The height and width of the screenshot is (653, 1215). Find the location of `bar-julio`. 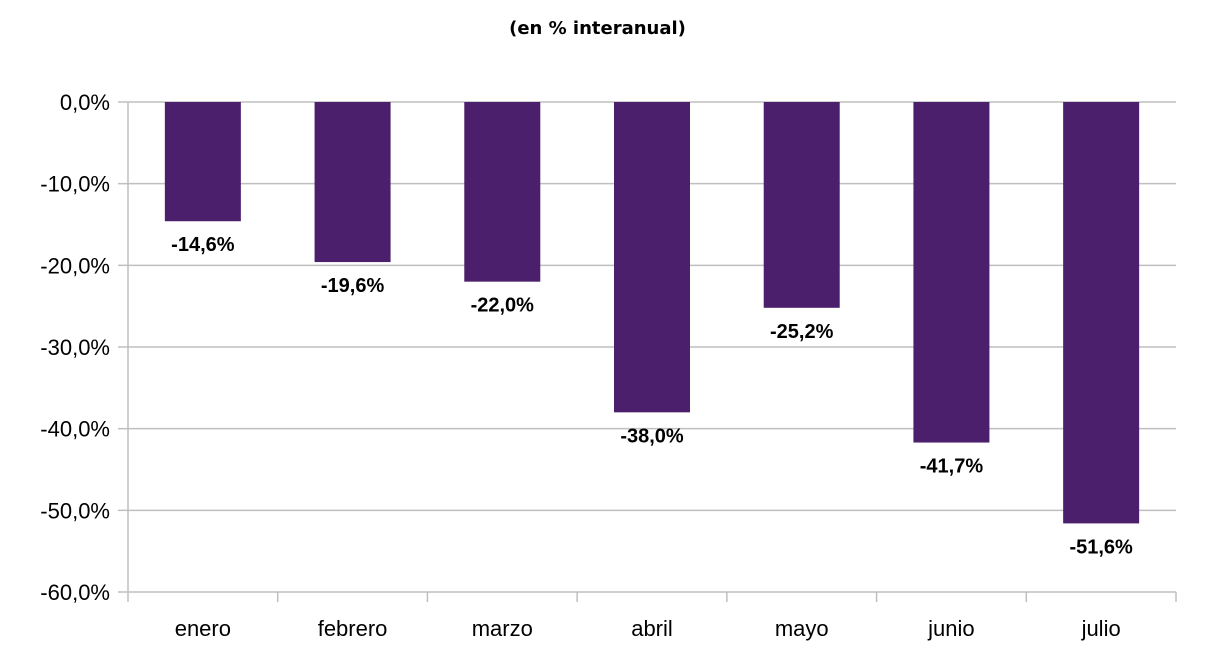

bar-julio is located at coordinates (1101, 313).